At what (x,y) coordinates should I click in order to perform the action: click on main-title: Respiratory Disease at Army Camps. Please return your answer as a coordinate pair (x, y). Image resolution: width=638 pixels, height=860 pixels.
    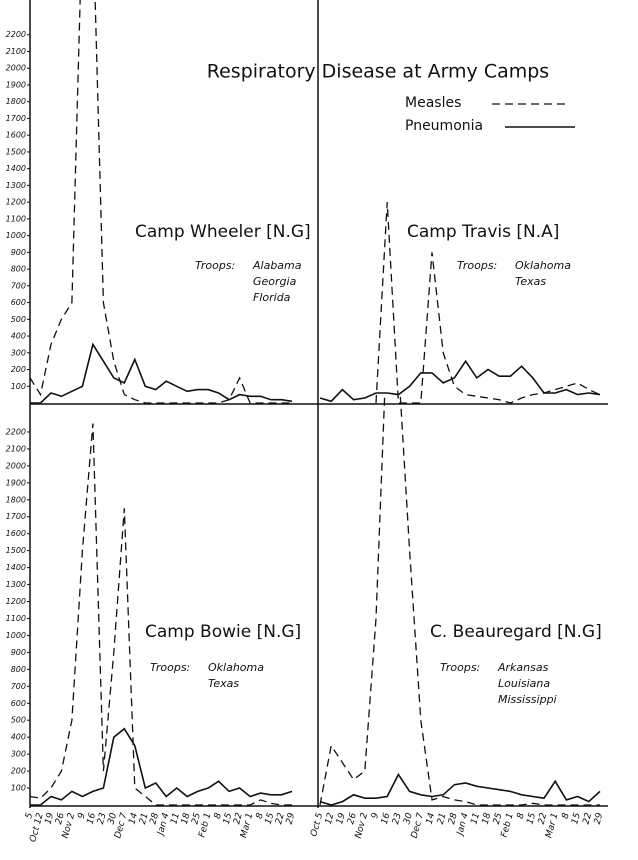
    Looking at the image, I should click on (378, 72).